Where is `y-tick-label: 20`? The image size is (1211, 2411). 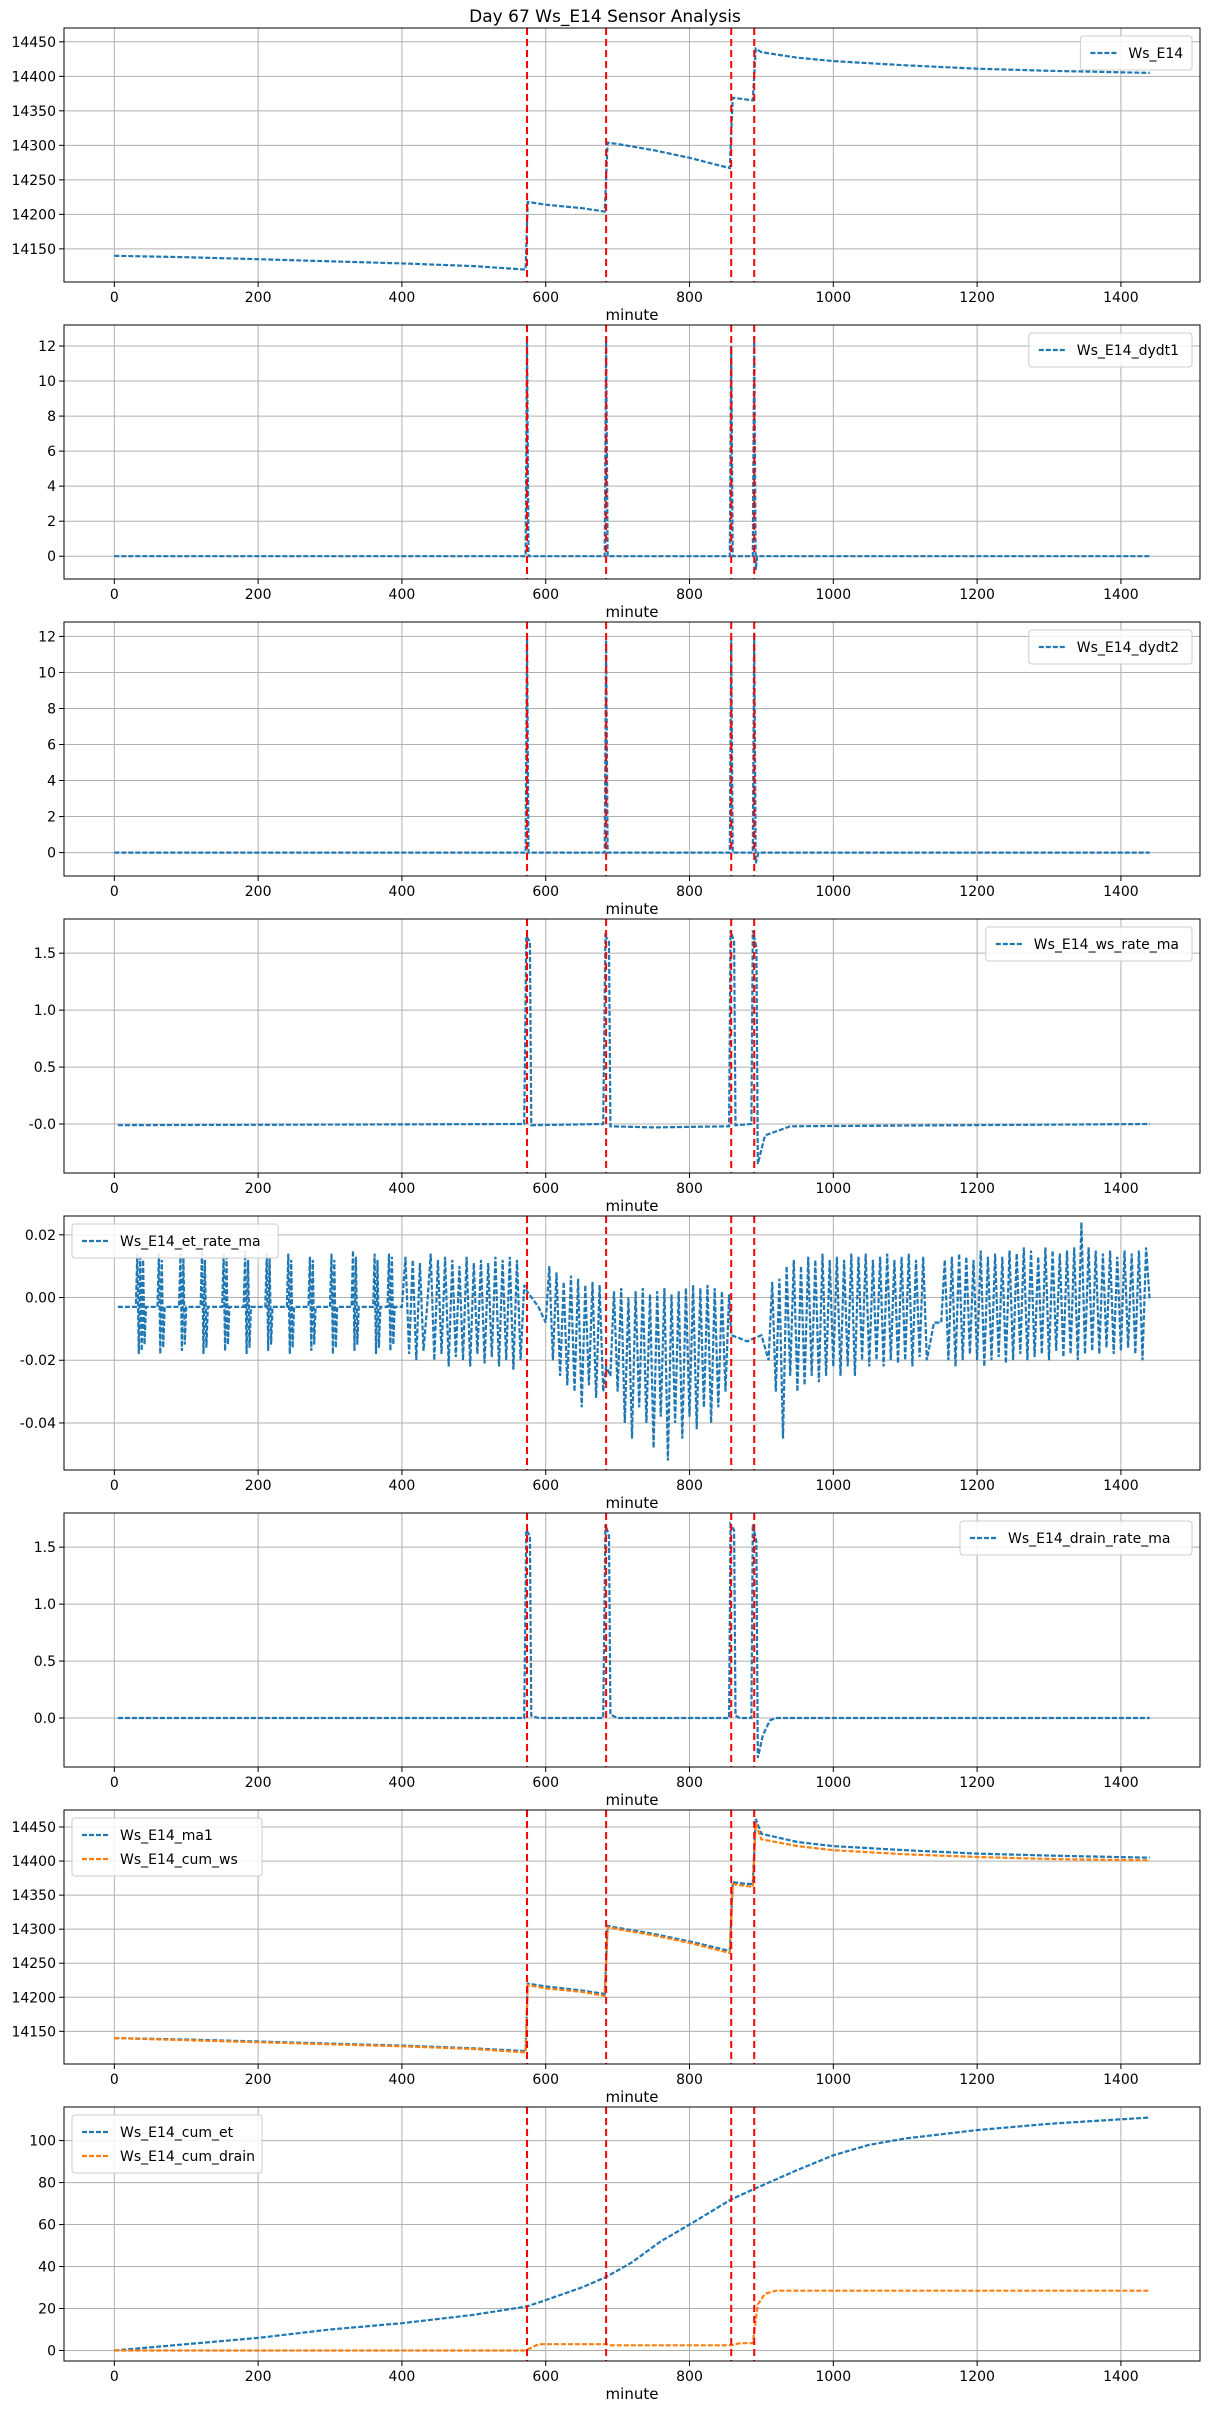 y-tick-label: 20 is located at coordinates (47, 2310).